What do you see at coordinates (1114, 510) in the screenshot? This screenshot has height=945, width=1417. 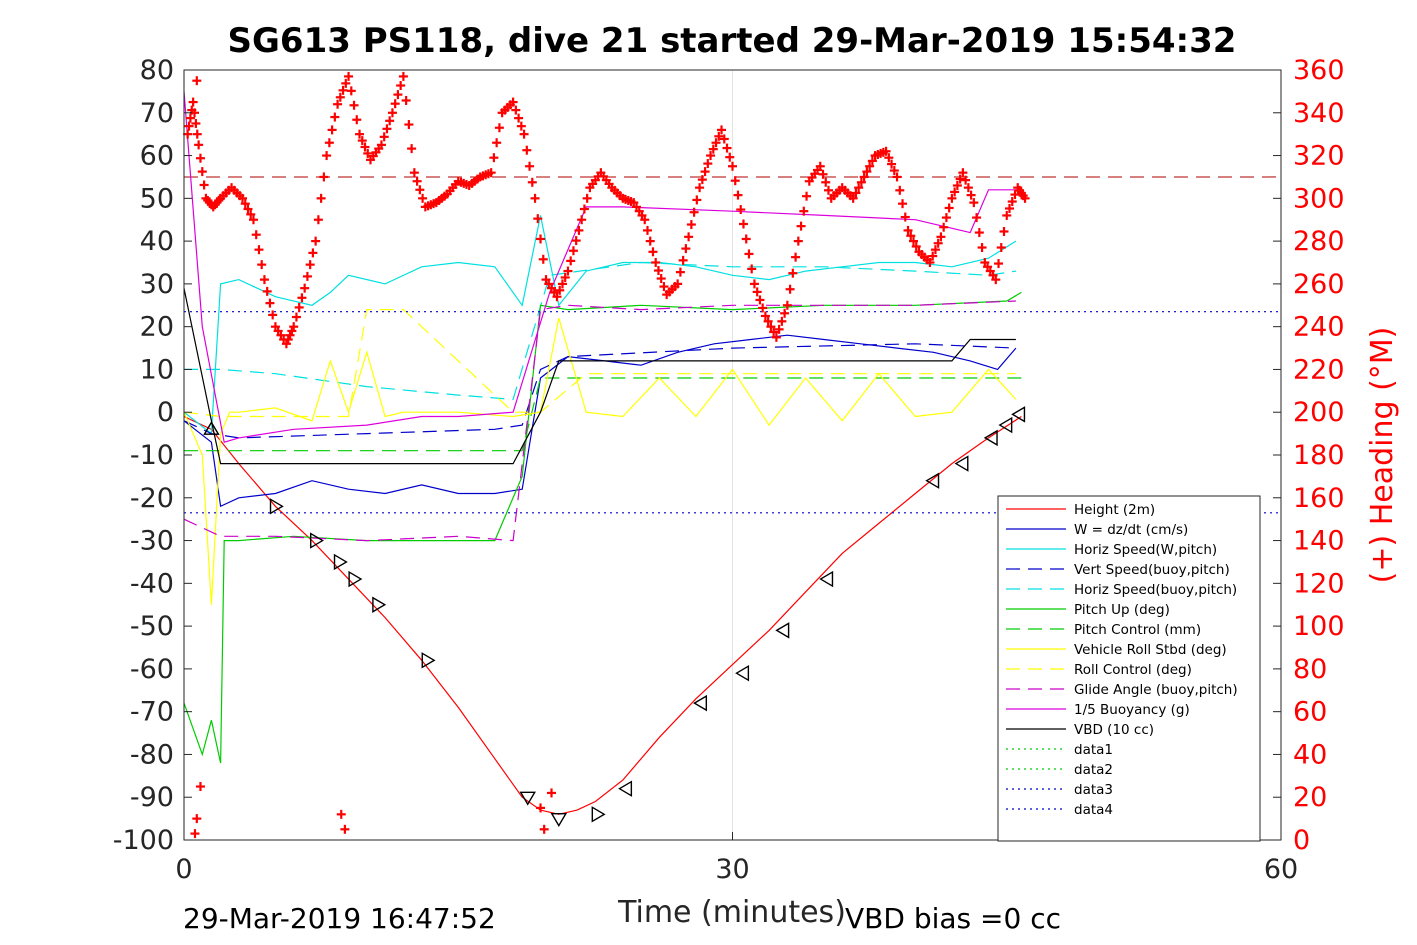 I see `legend-label: Height (2m)` at bounding box center [1114, 510].